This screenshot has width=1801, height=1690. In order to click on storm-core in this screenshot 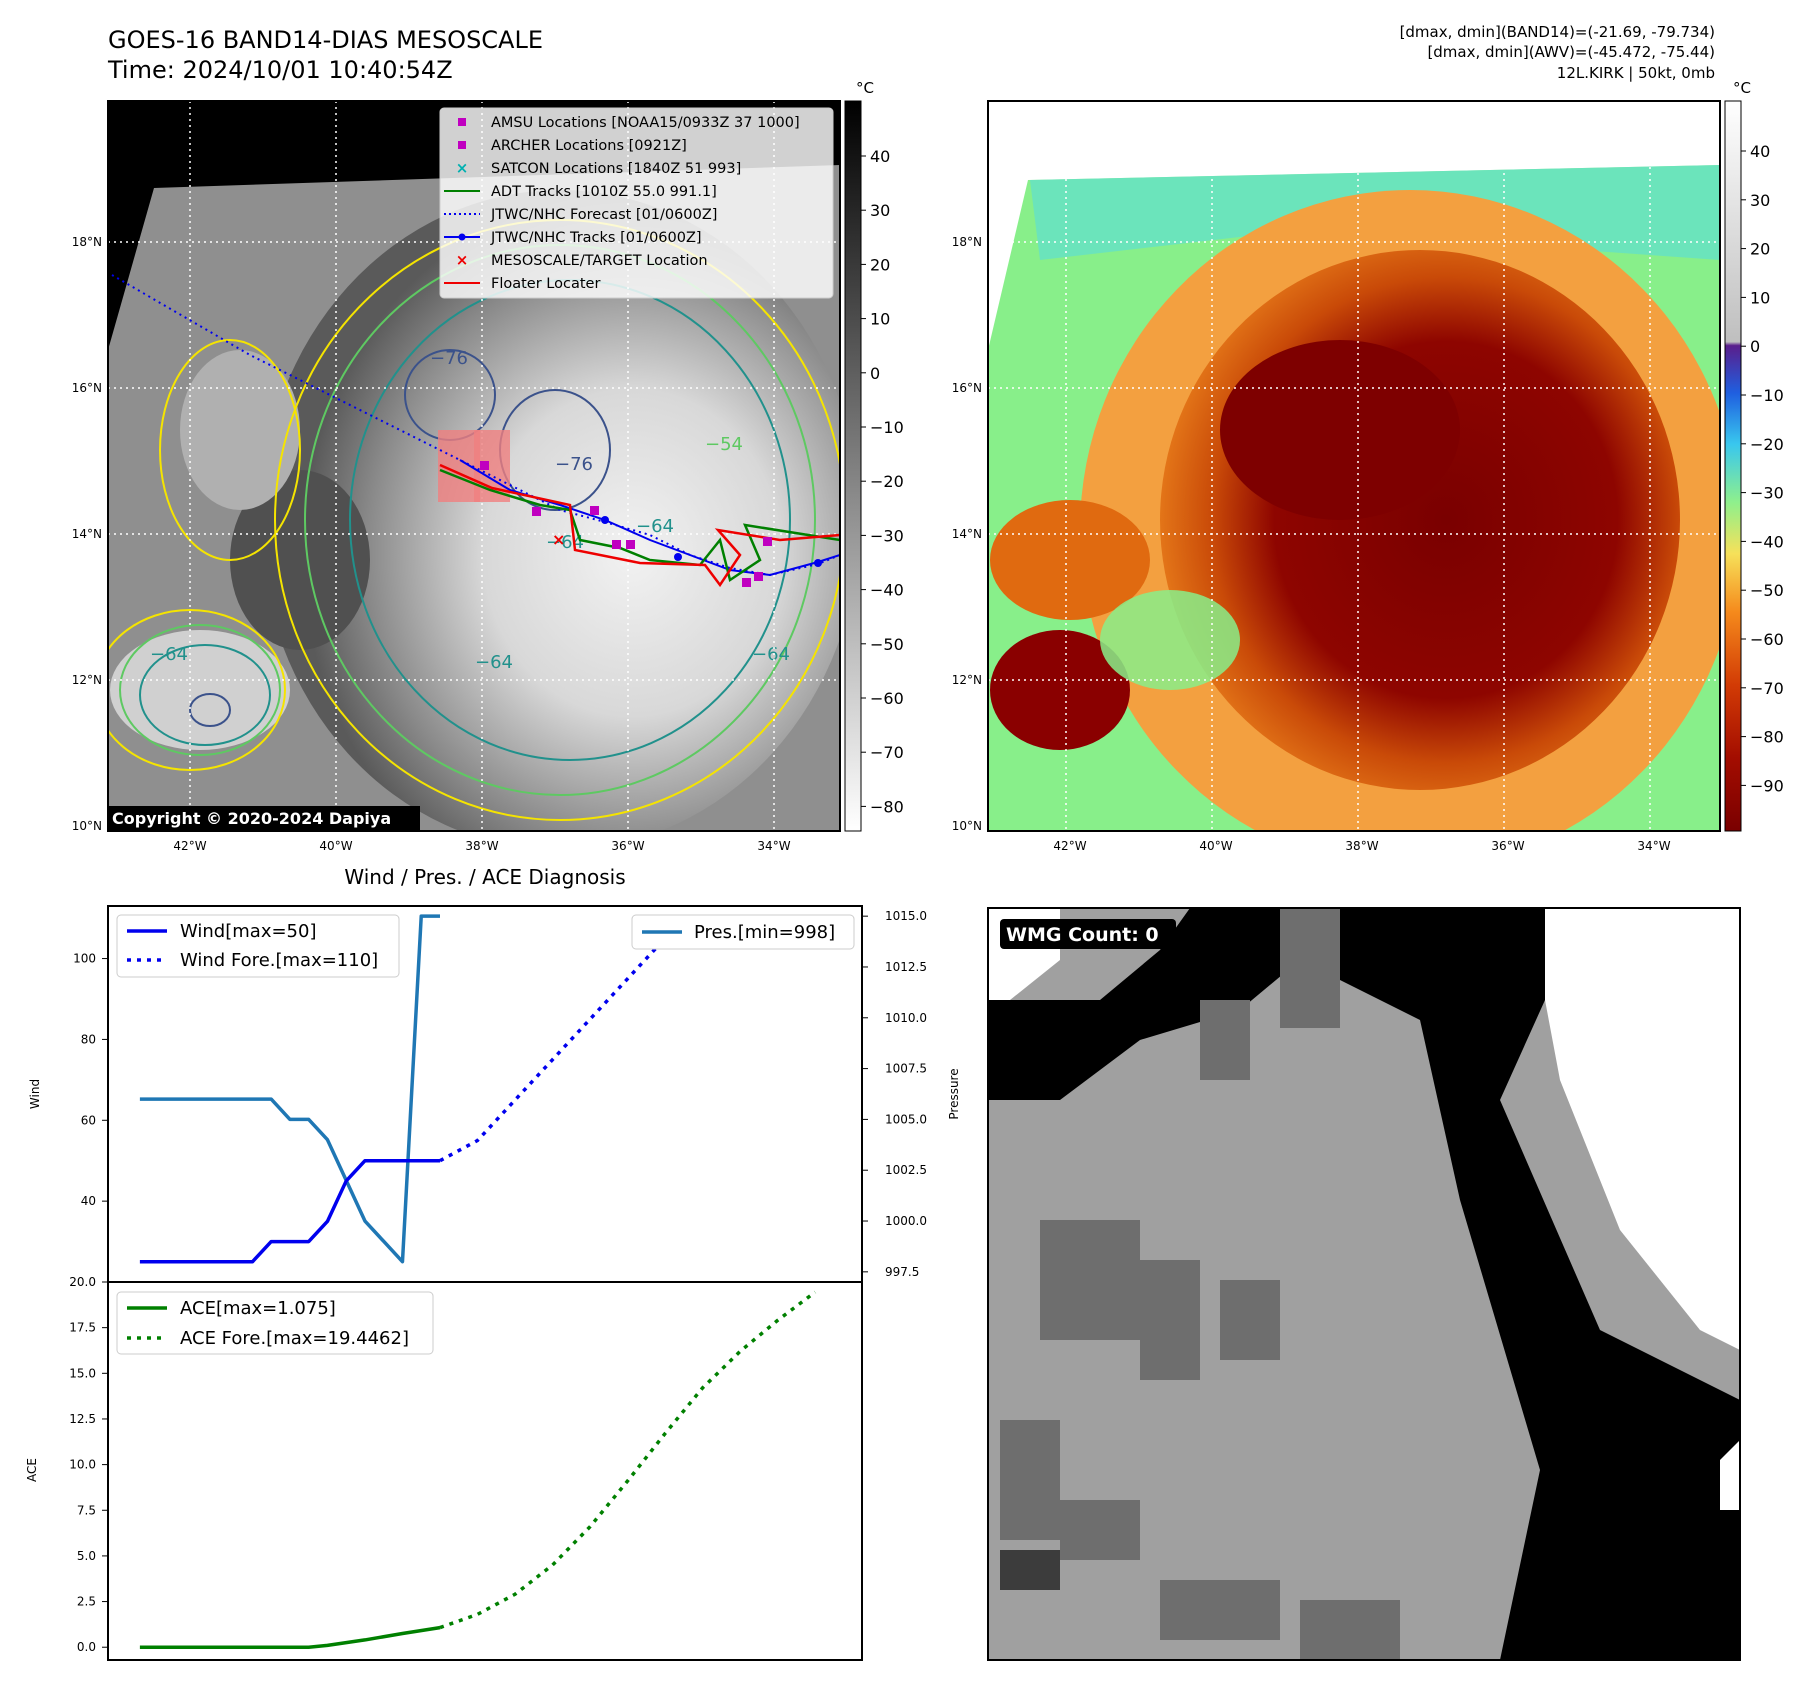, I will do `click(1420, 520)`.